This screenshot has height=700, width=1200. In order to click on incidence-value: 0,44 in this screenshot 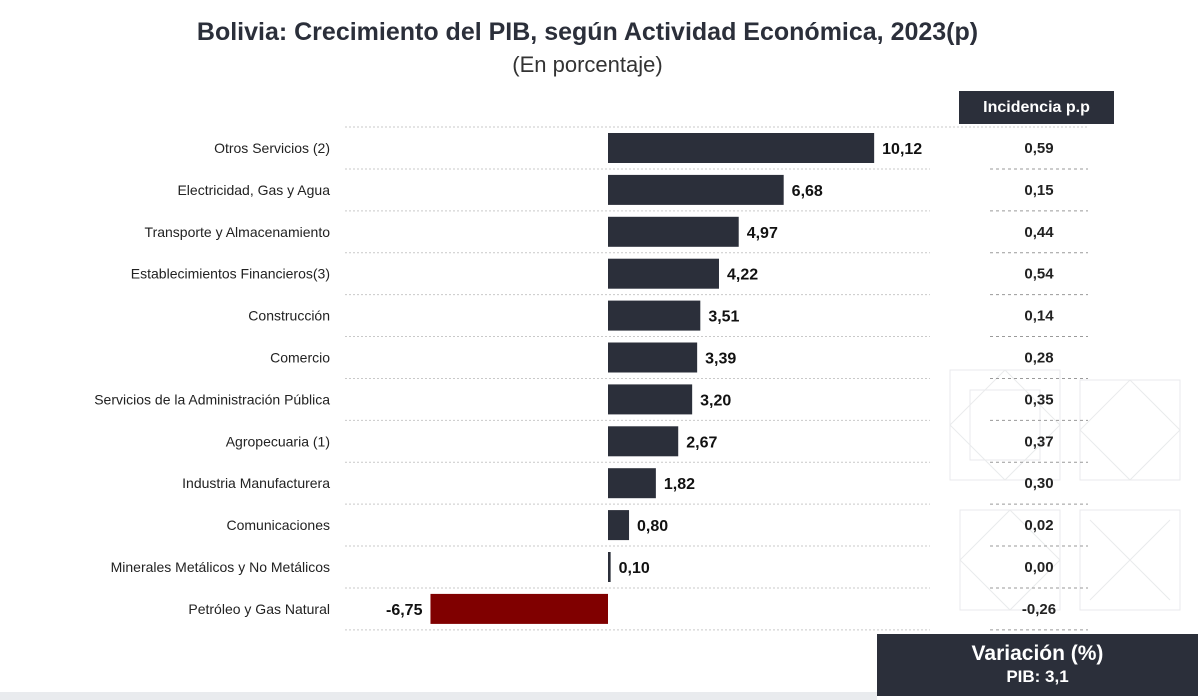, I will do `click(1039, 232)`.